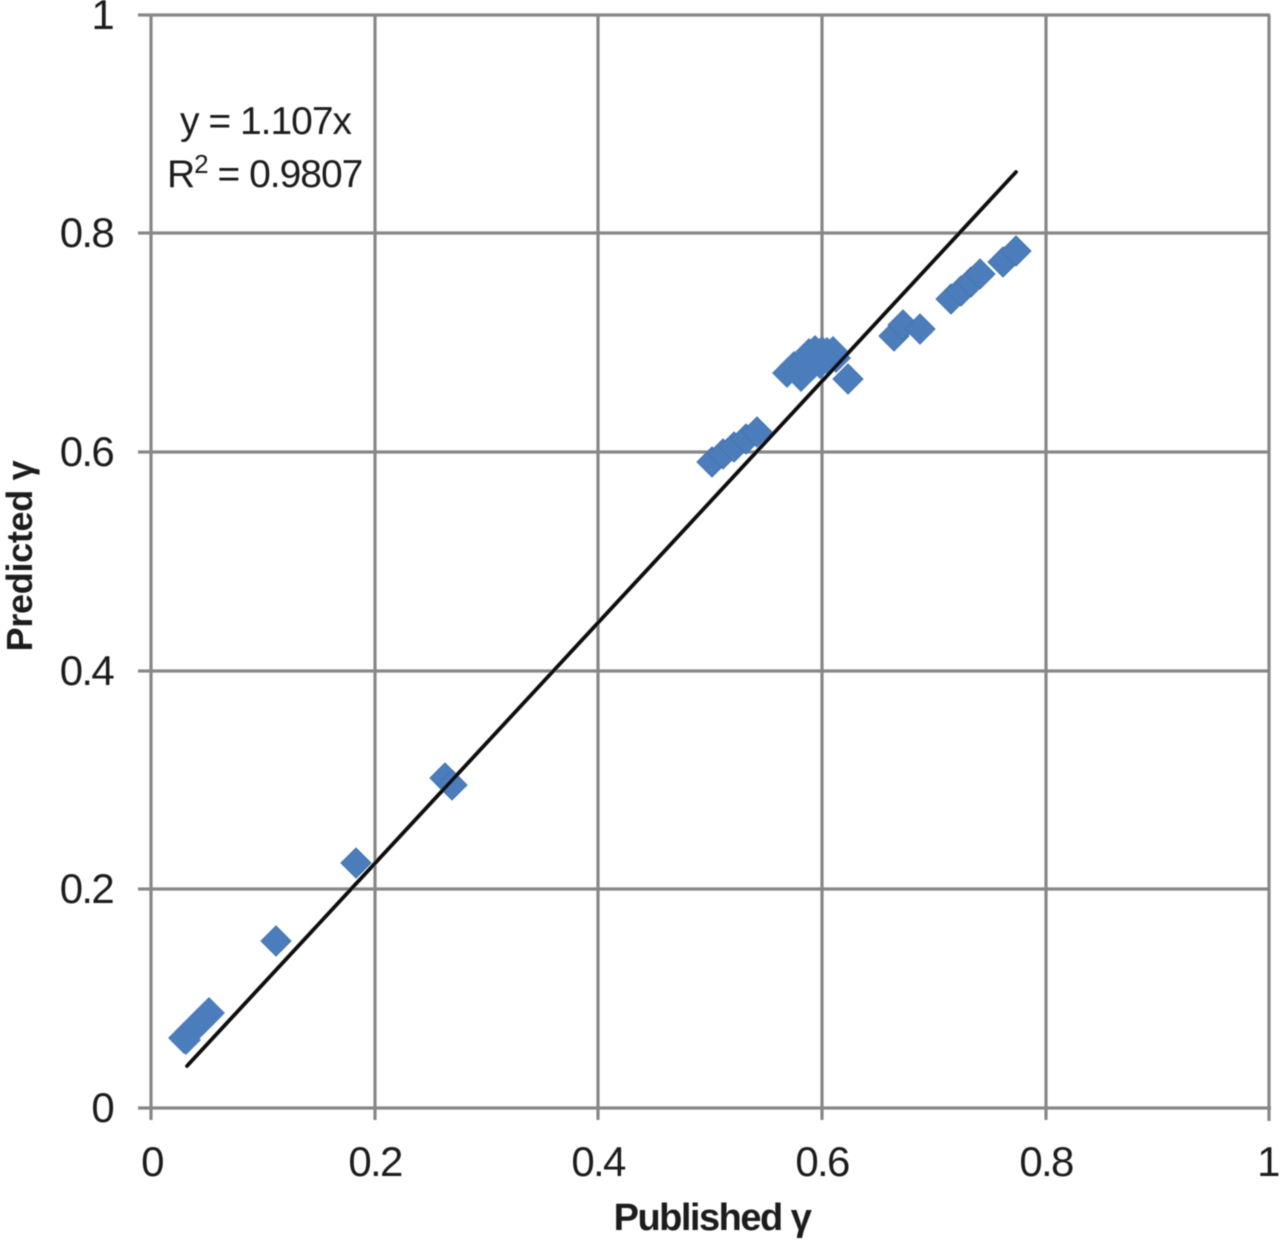 This screenshot has width=1280, height=1243. What do you see at coordinates (713, 1218) in the screenshot?
I see `svg-text: Published γ` at bounding box center [713, 1218].